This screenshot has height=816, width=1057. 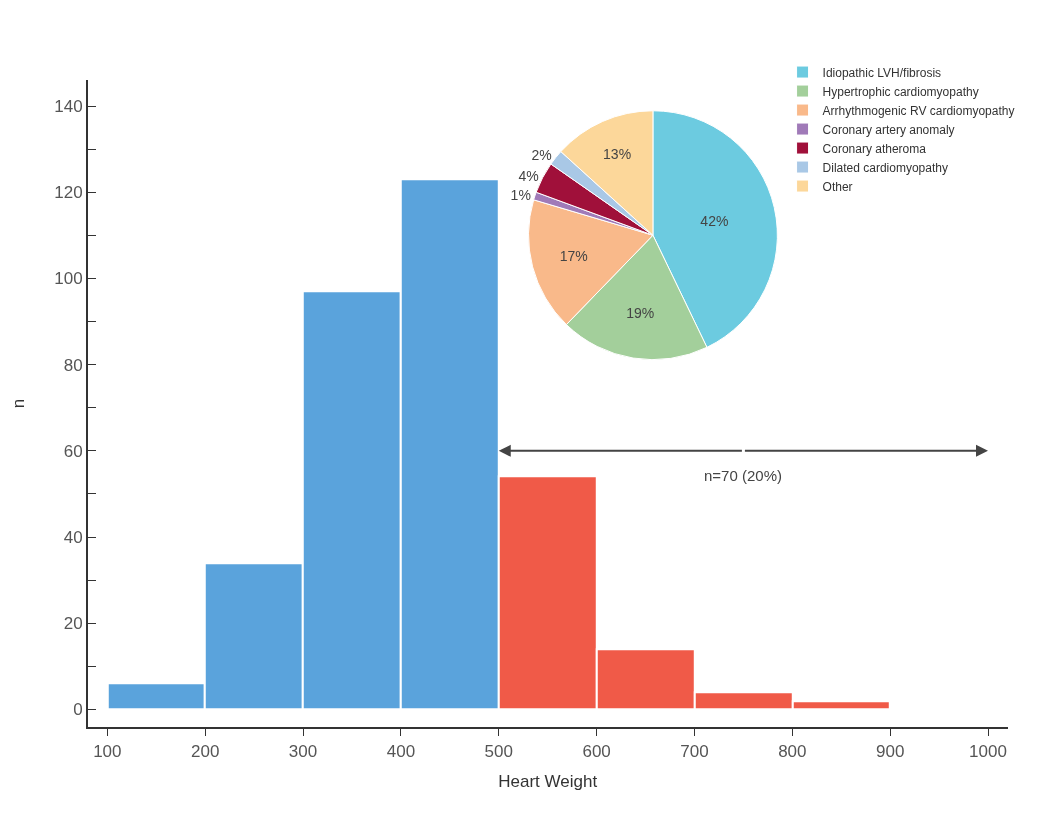 I want to click on x-tick-label: 300, so click(x=303, y=751).